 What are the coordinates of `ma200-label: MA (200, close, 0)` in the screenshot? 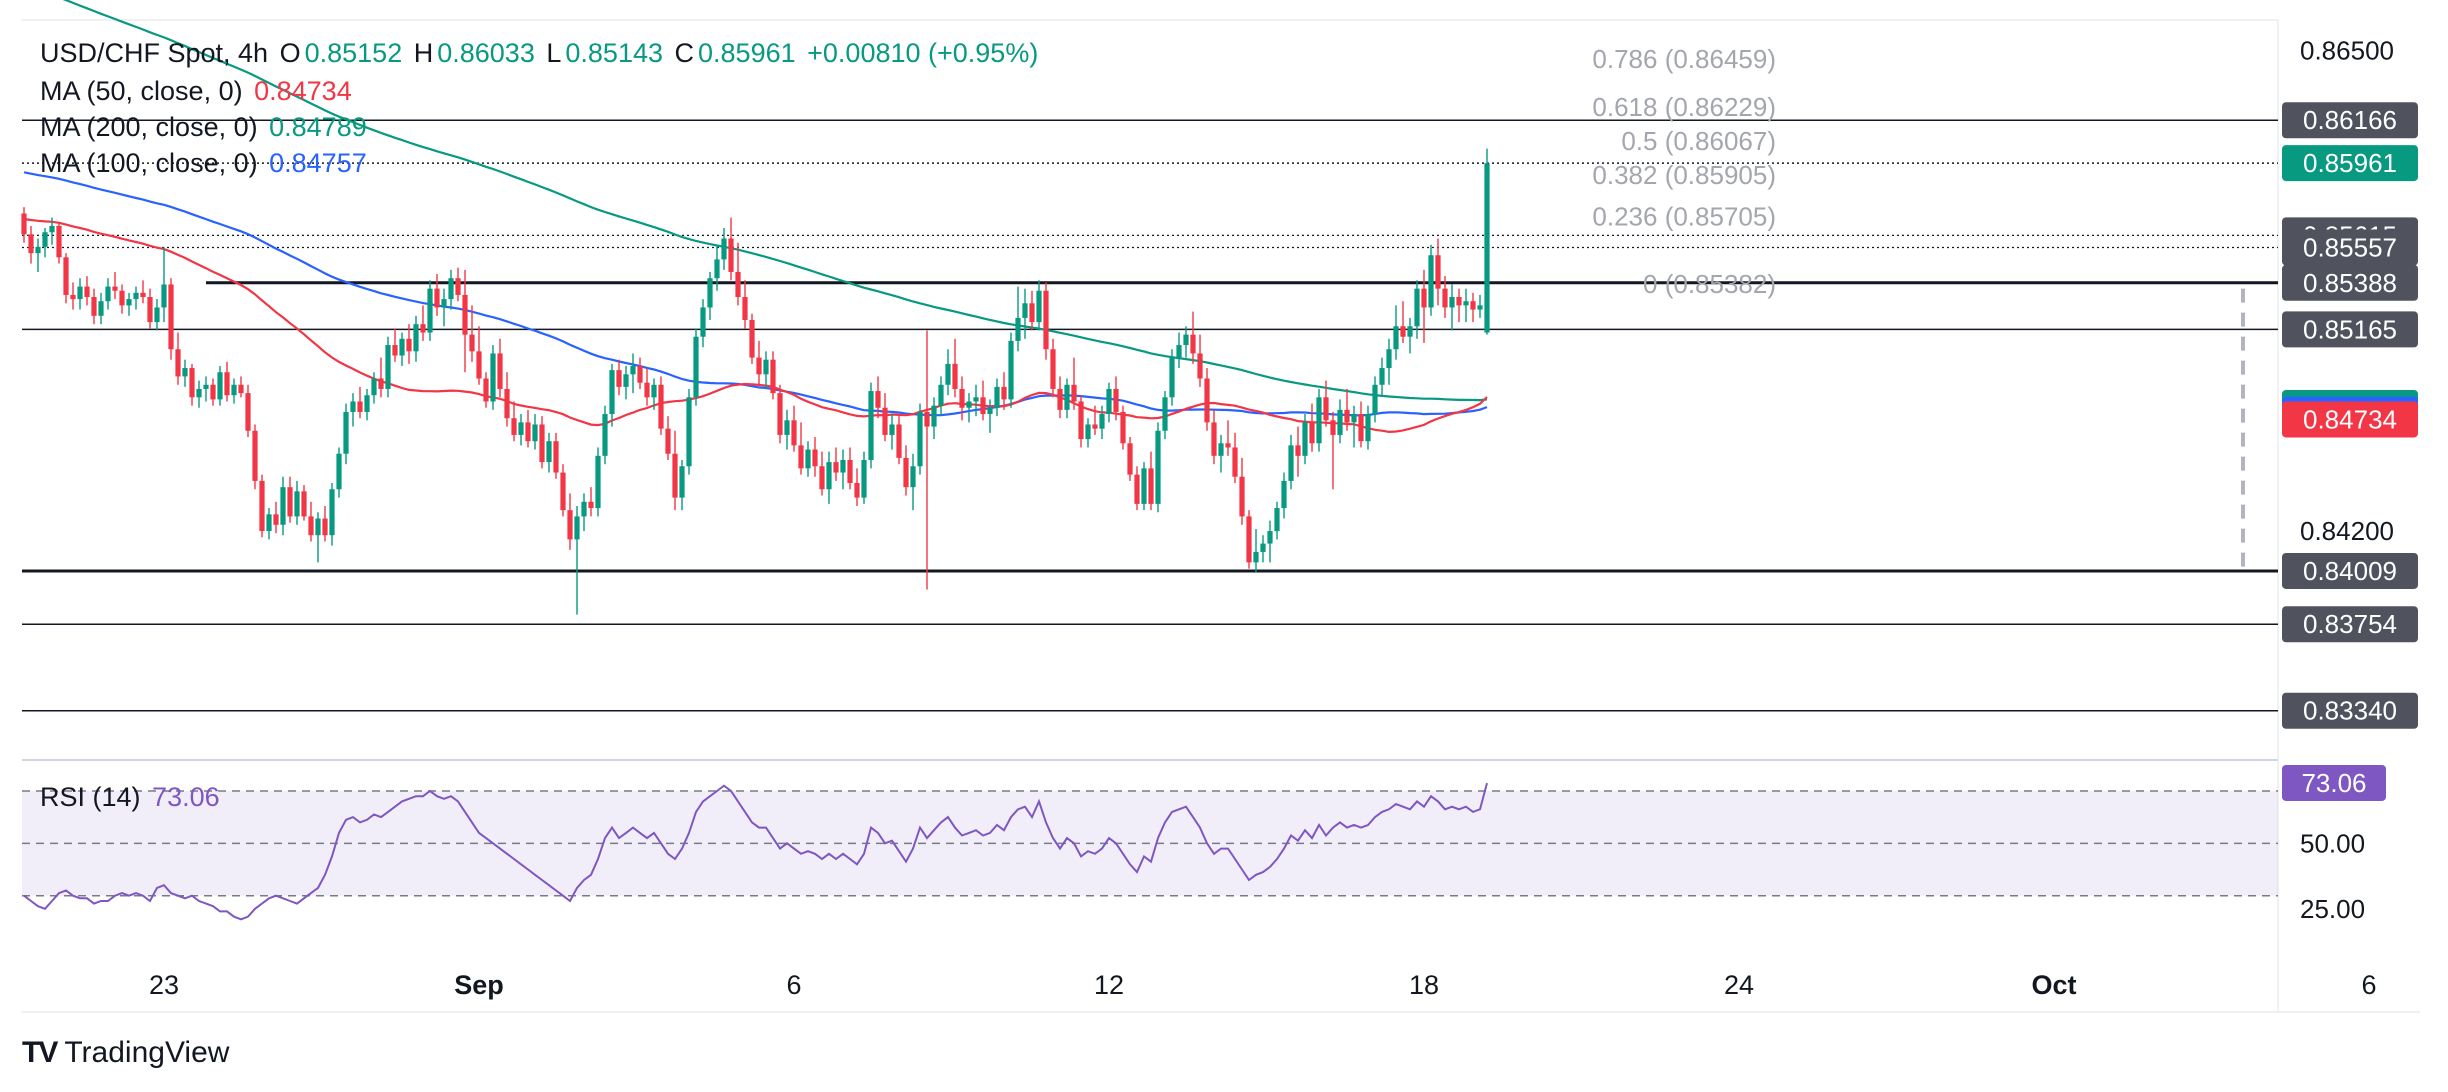 It's located at (149, 127).